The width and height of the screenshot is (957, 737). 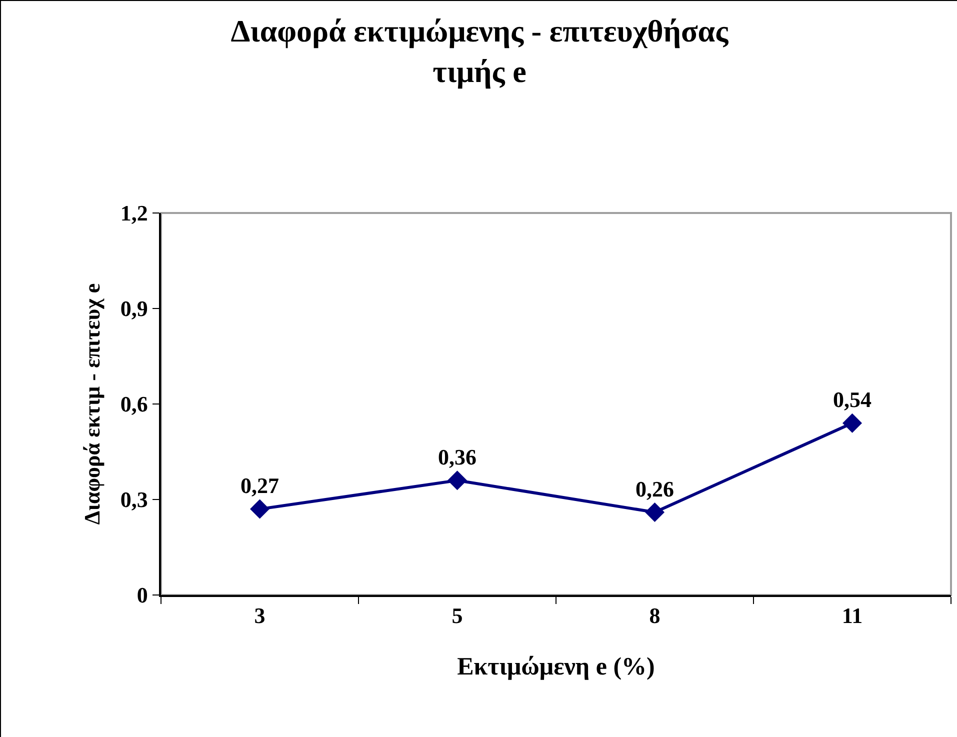 I want to click on chart-title: Διαφορά εκτιμώμενης - επιτευχθήσας τιμής e, so click(x=480, y=51).